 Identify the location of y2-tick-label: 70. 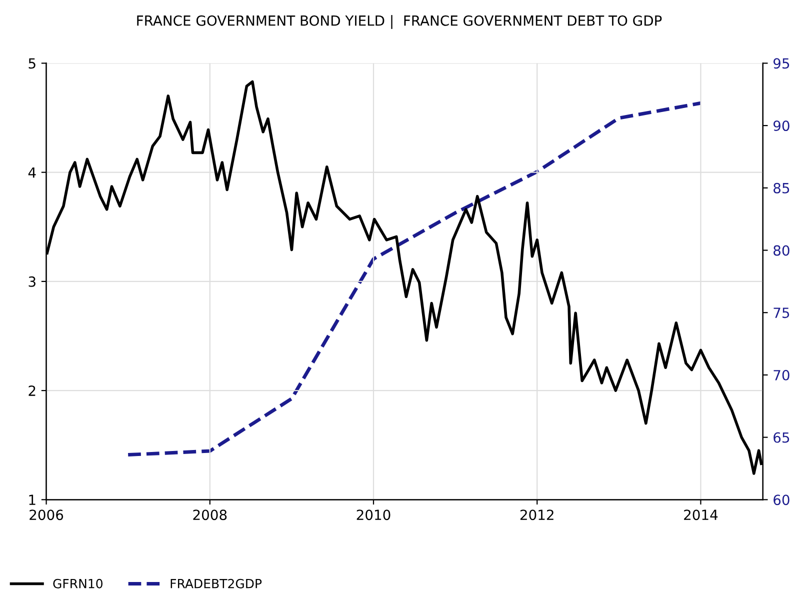
(782, 375).